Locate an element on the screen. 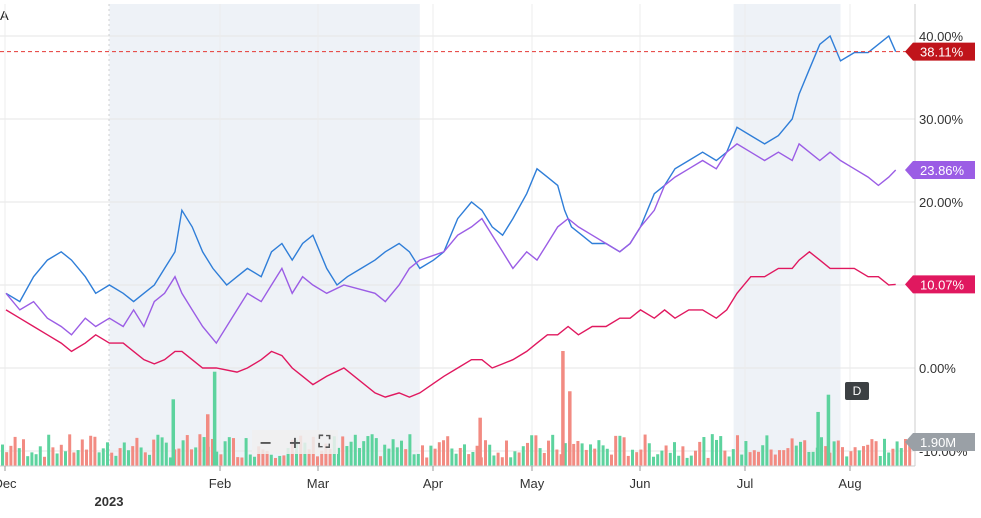 The image size is (981, 518). interval-badge: D is located at coordinates (857, 391).